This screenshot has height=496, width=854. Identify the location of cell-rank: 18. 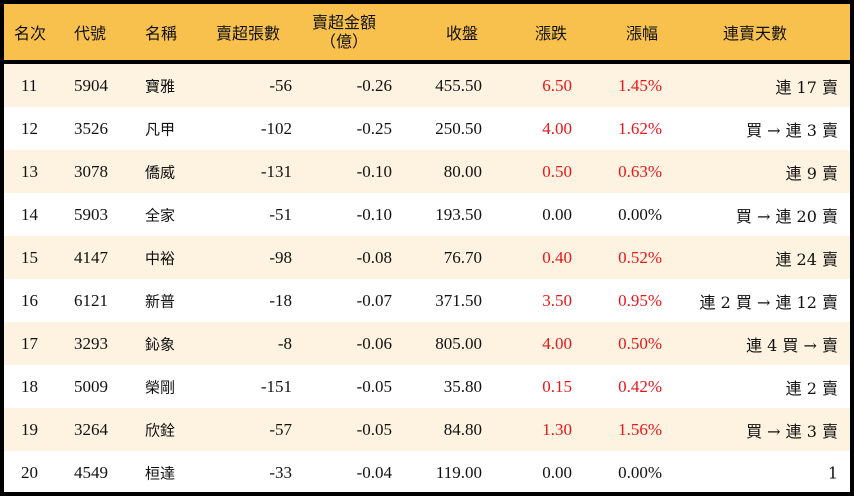
(29, 386).